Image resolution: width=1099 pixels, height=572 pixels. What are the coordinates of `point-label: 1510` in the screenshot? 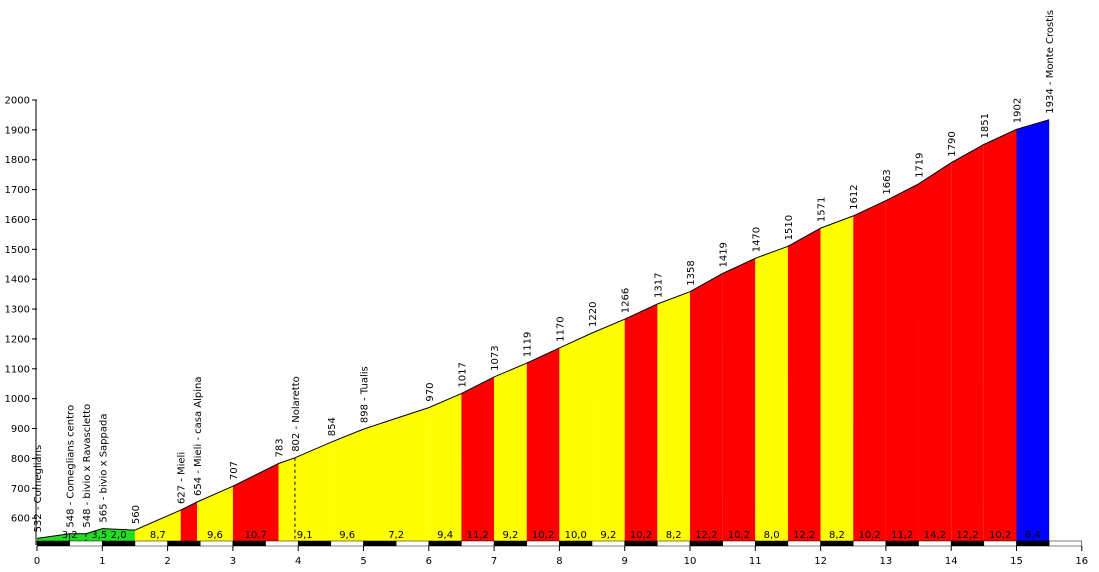 It's located at (789, 227).